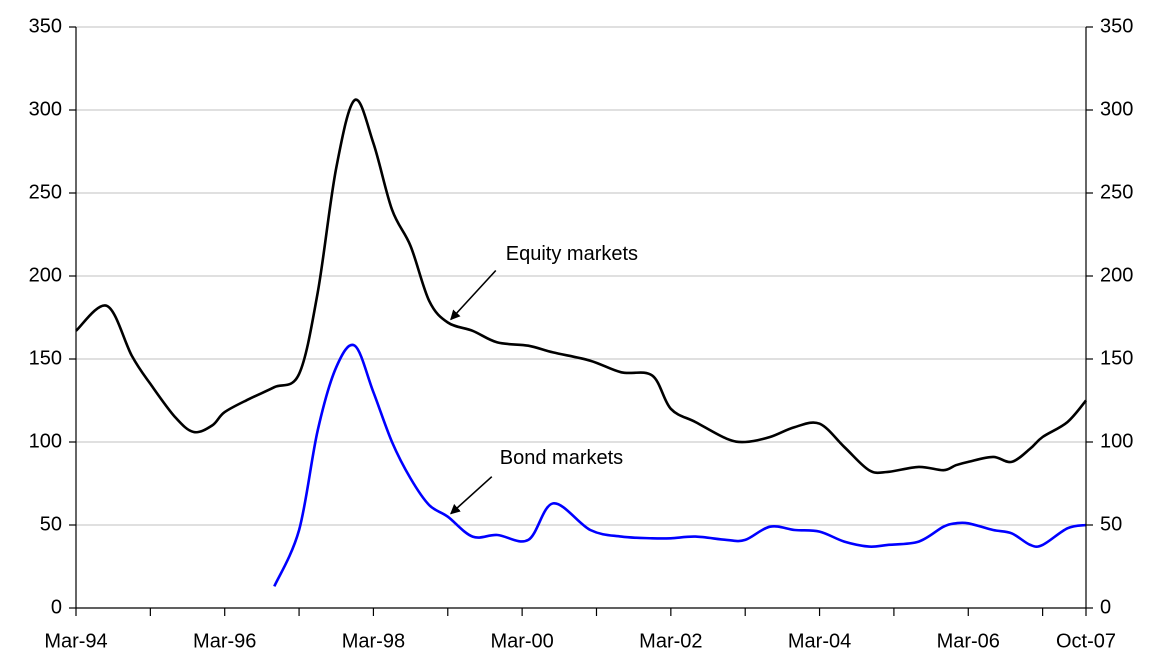  I want to click on y2-tick-label: 300, so click(1116, 109).